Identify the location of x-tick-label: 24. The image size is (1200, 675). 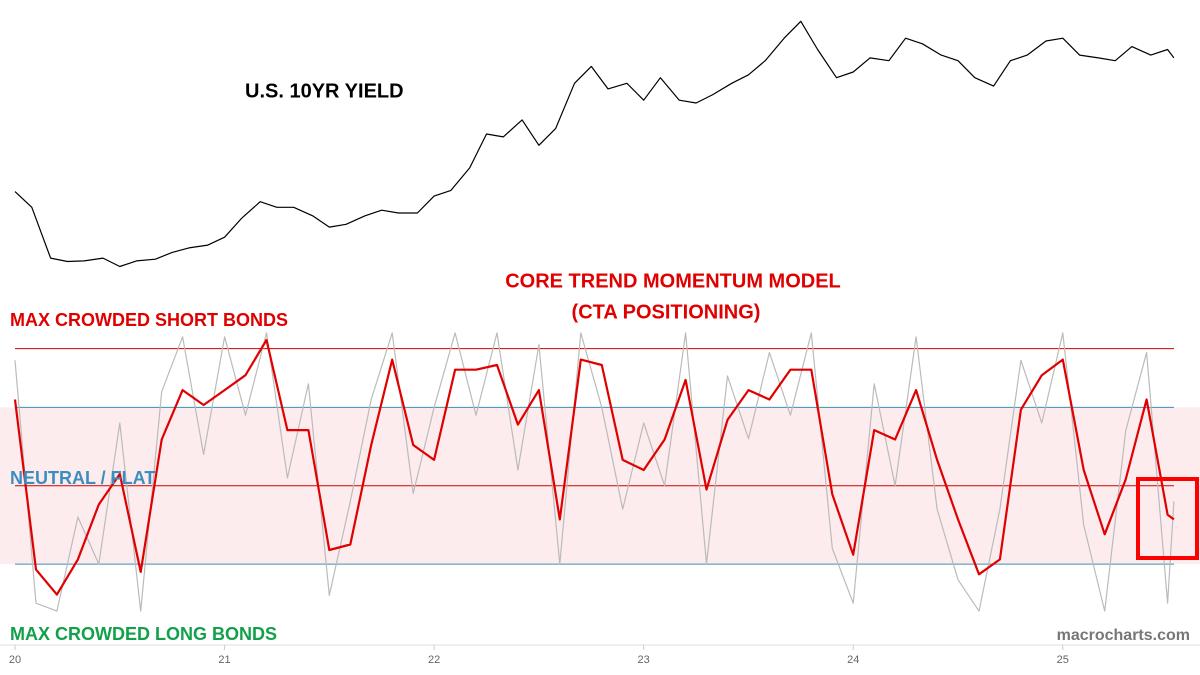
(853, 660).